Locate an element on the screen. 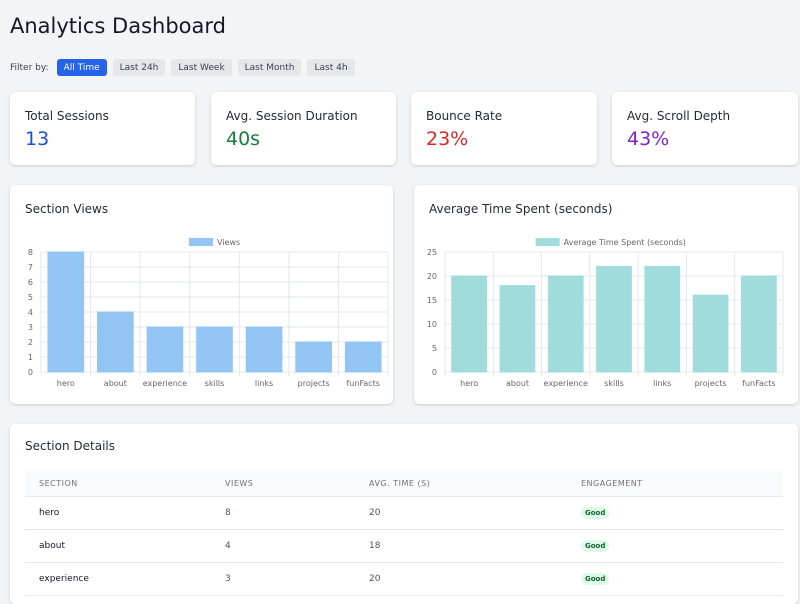 Image resolution: width=800 pixels, height=604 pixels. stat-card-avg-session-duration: Avg. Session Duration 40s is located at coordinates (303, 128).